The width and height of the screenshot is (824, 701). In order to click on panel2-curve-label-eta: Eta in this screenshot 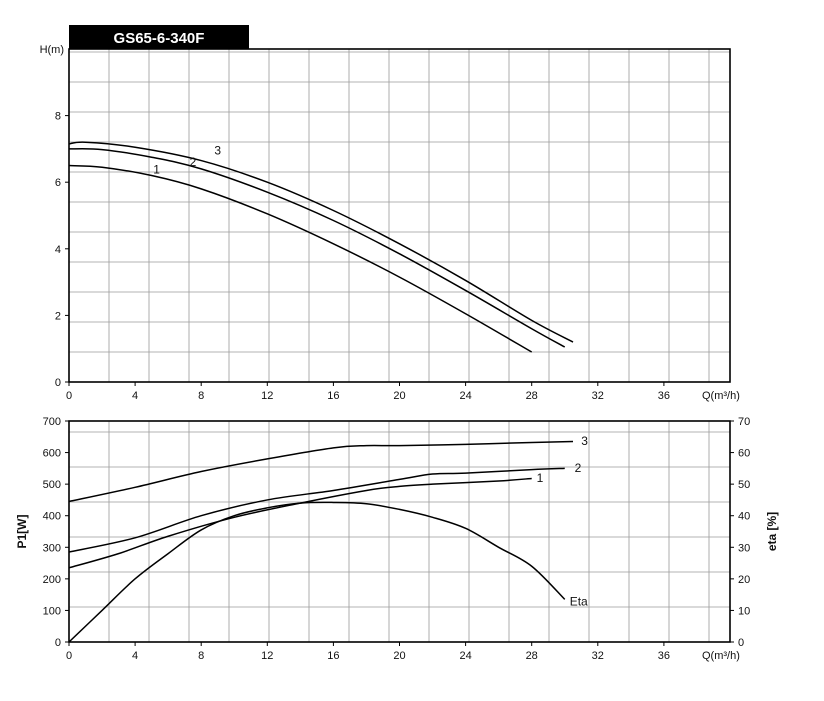, I will do `click(579, 602)`.